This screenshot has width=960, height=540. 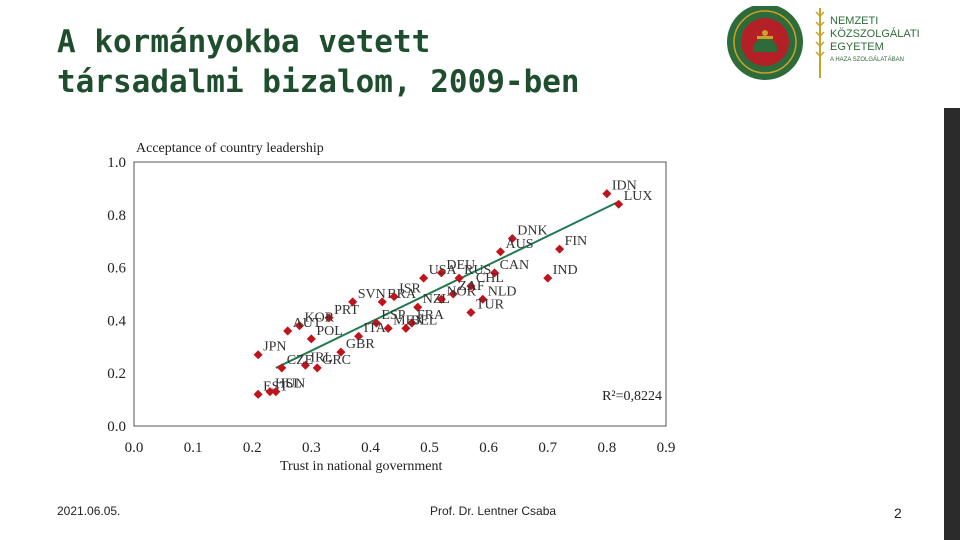 I want to click on point-label-fra: FRA, so click(x=431, y=315).